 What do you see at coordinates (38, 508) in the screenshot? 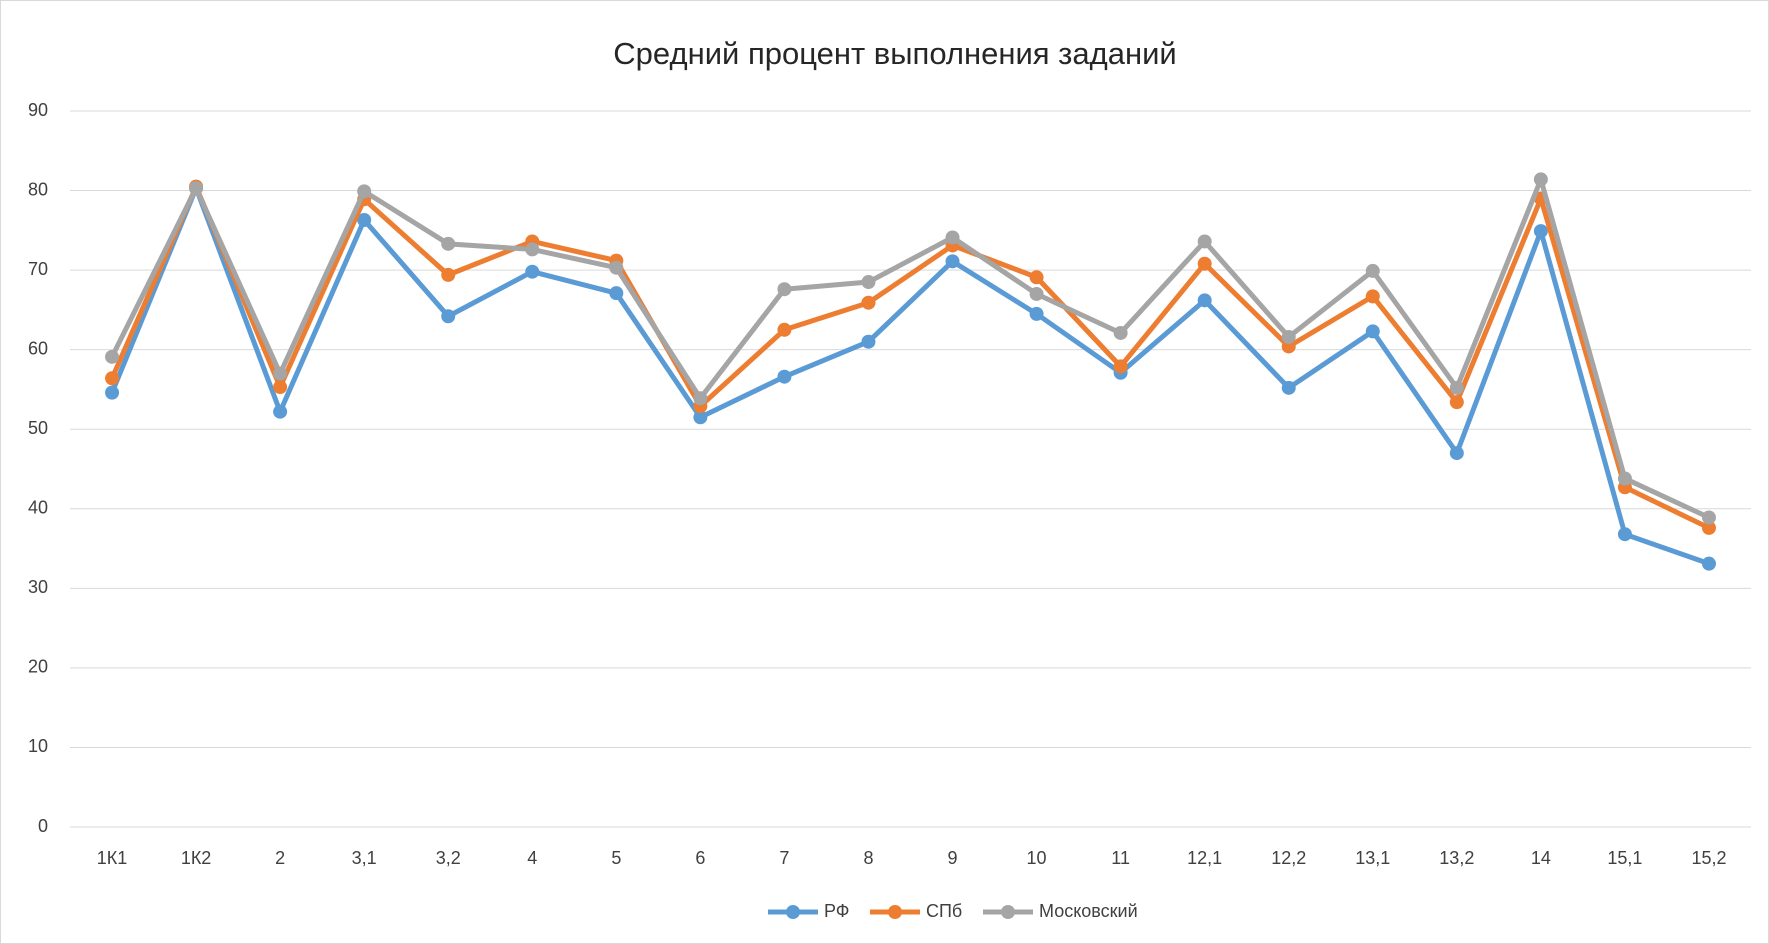
I see `y-tick-label: 40` at bounding box center [38, 508].